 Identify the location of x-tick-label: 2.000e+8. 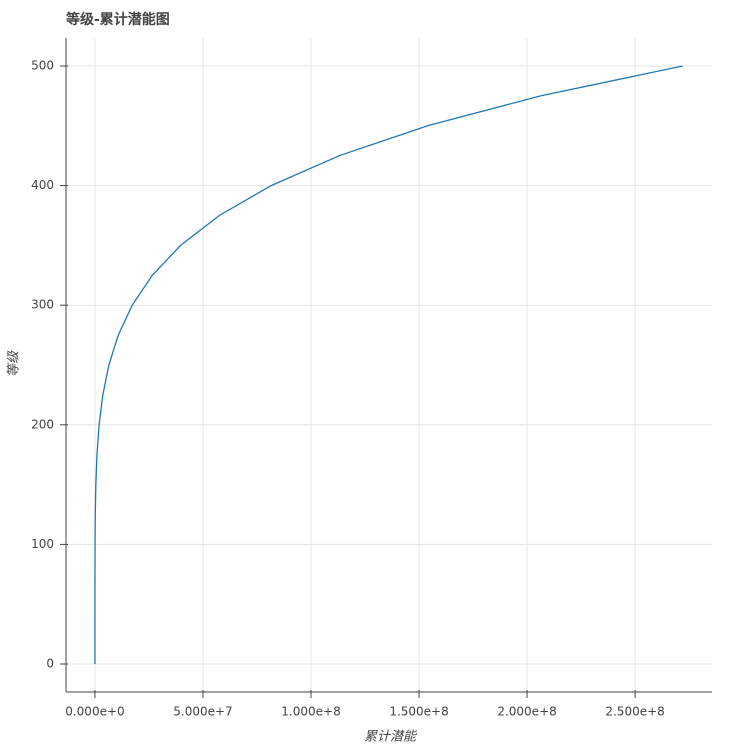
(526, 712).